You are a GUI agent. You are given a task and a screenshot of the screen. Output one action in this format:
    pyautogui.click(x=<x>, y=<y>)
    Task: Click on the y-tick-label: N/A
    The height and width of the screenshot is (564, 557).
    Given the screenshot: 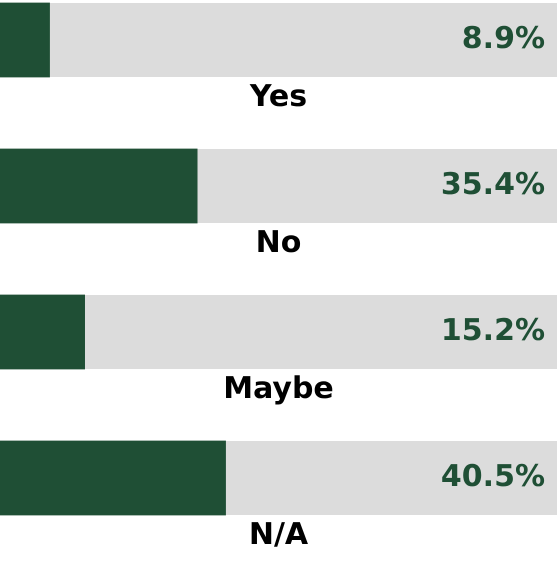 What is the action you would take?
    pyautogui.click(x=278, y=534)
    